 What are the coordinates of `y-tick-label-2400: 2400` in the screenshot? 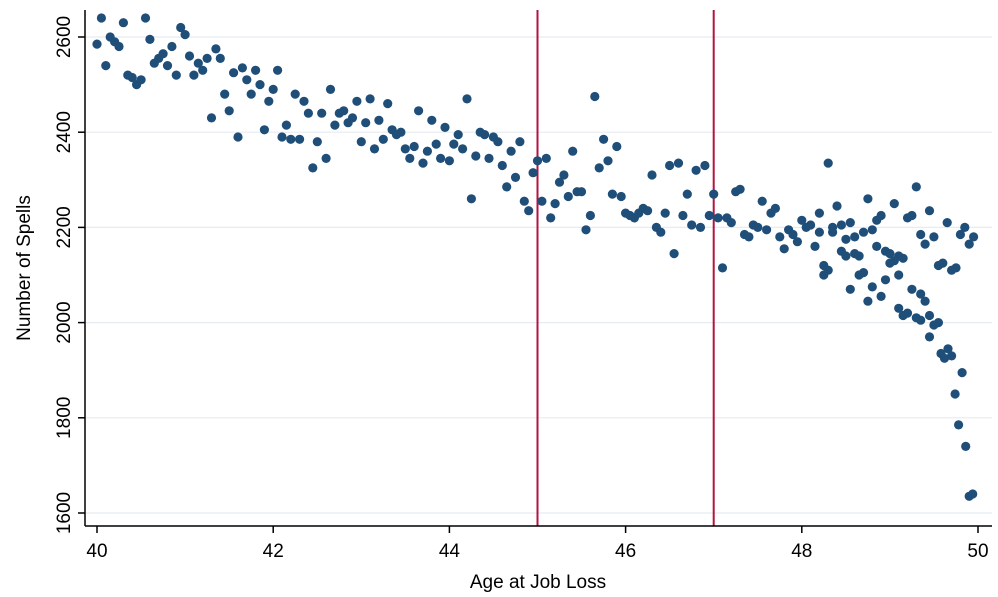 It's located at (64, 132).